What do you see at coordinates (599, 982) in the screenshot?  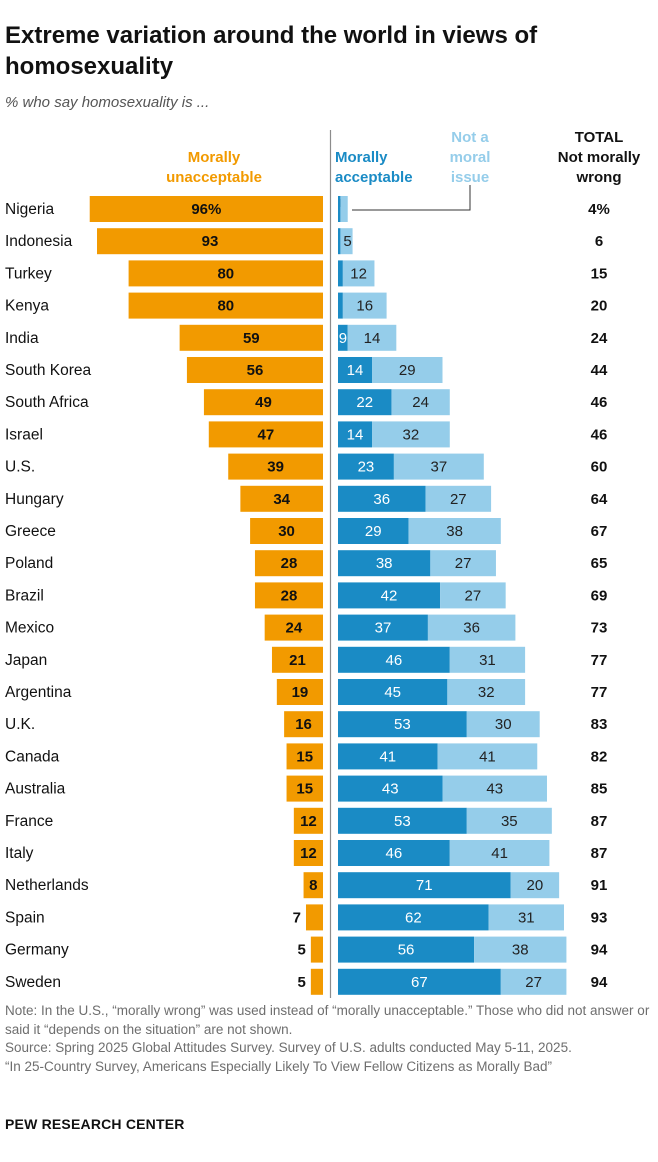 I see `total-label: 94` at bounding box center [599, 982].